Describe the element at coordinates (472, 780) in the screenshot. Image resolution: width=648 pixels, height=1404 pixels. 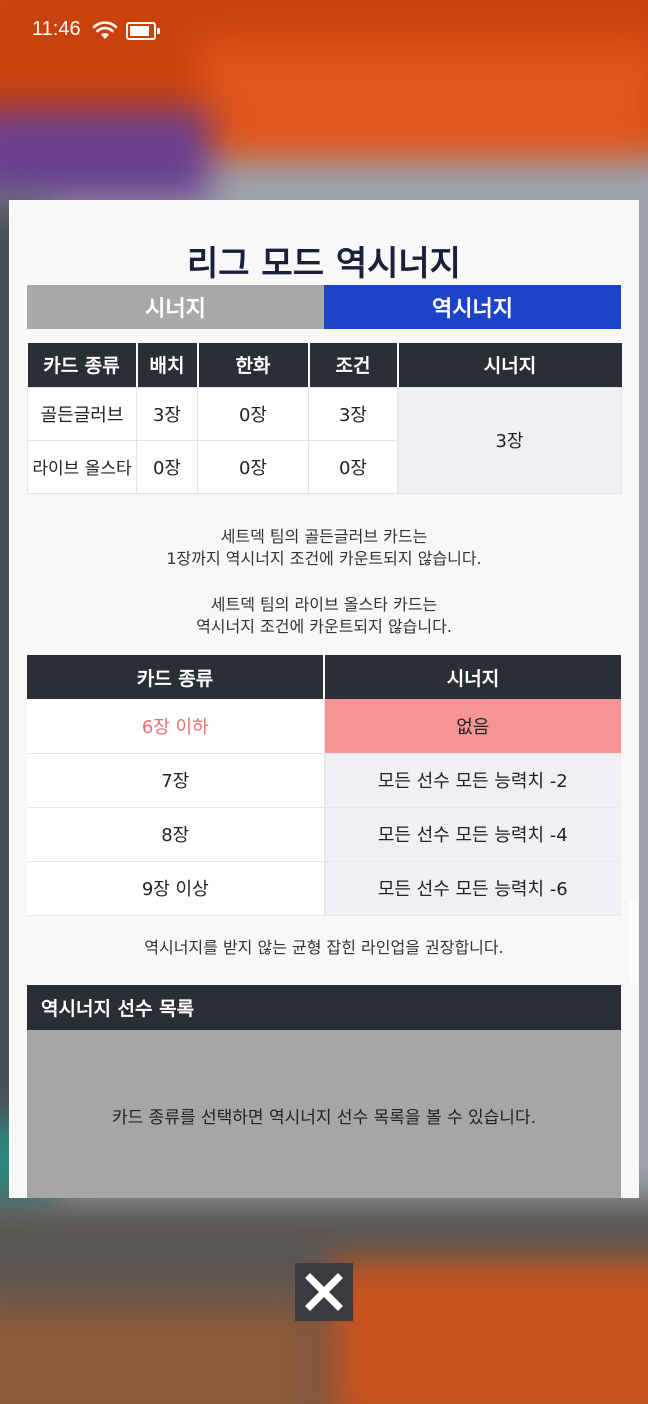
I see `effect-cell: 모든 선수 모든 능력치 -2` at that location.